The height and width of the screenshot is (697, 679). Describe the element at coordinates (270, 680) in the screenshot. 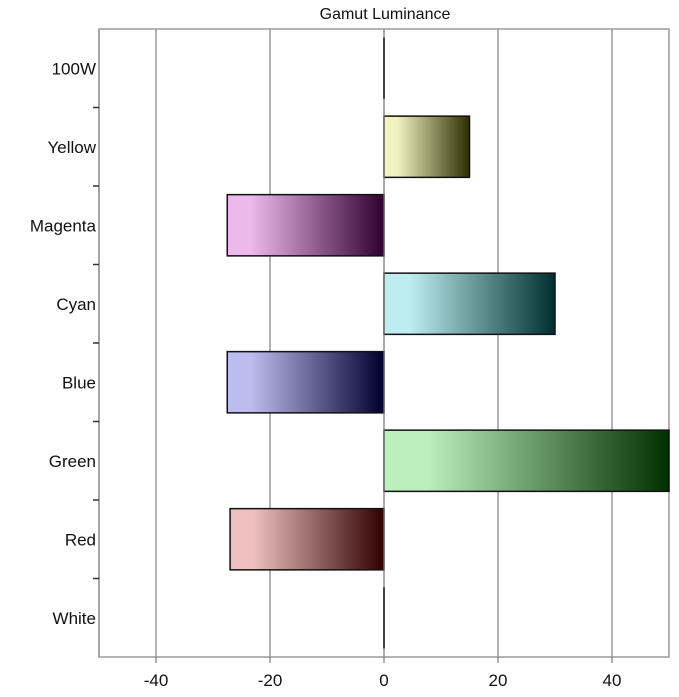

I see `x-tick-label: -20` at that location.